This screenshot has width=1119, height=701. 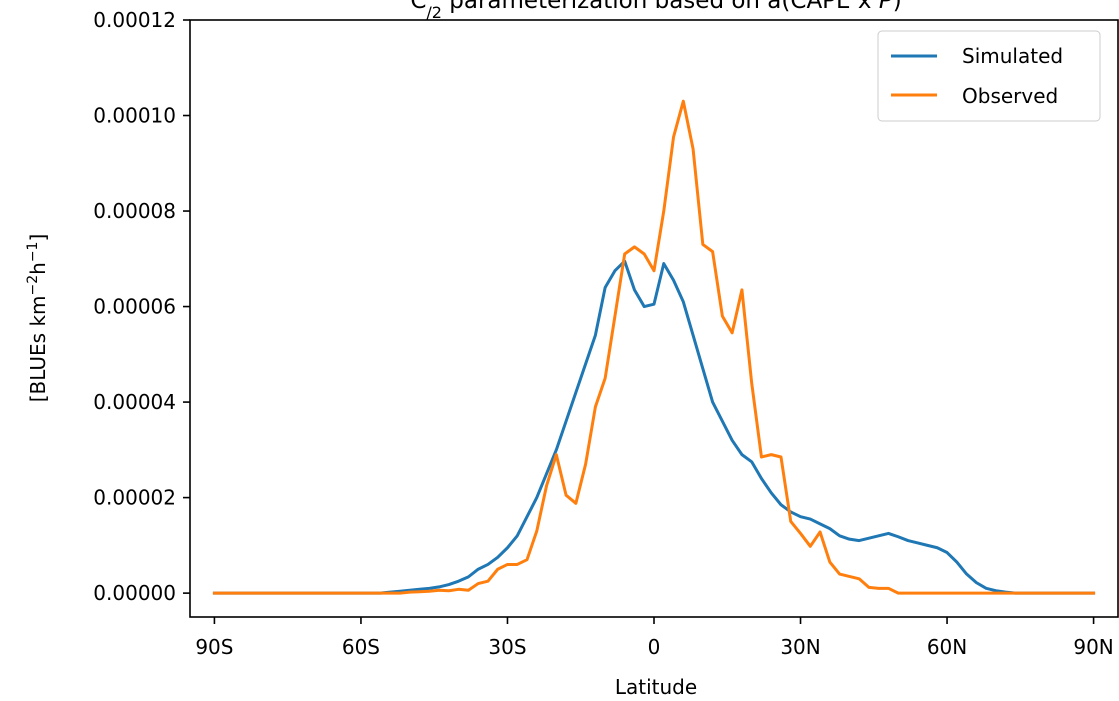 I want to click on legend-label-observed: Observed, so click(x=1010, y=96).